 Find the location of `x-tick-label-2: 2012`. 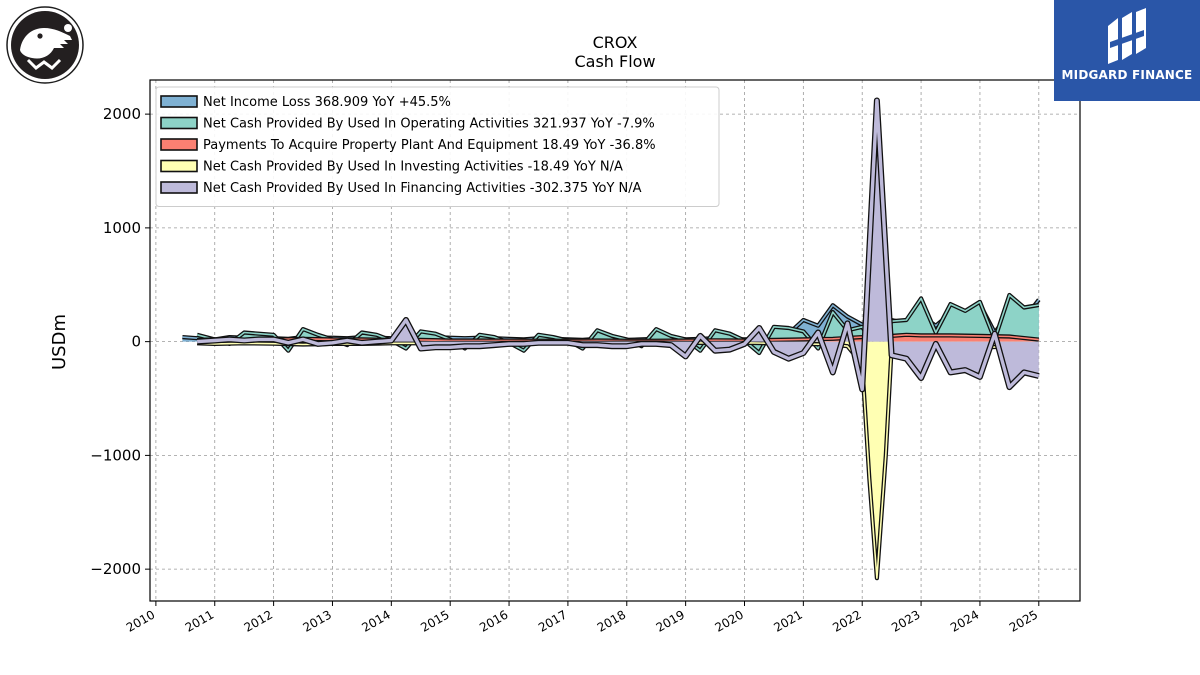

x-tick-label-2: 2012 is located at coordinates (258, 620).